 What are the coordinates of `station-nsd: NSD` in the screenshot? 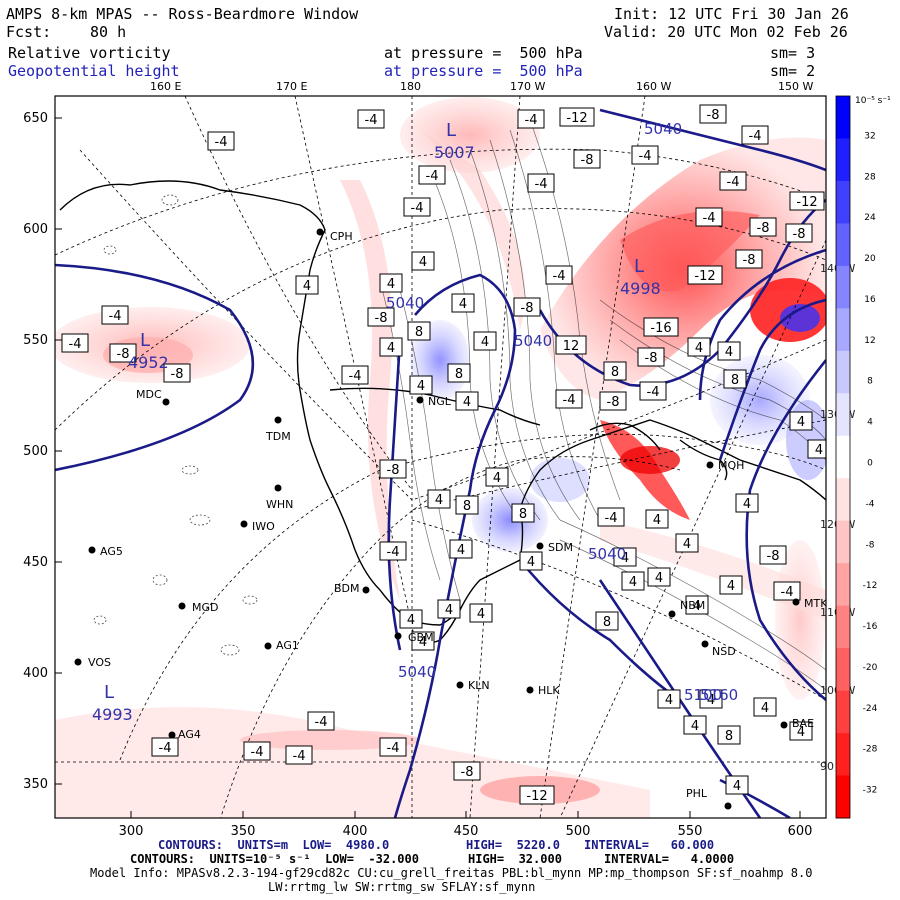 It's located at (718, 649).